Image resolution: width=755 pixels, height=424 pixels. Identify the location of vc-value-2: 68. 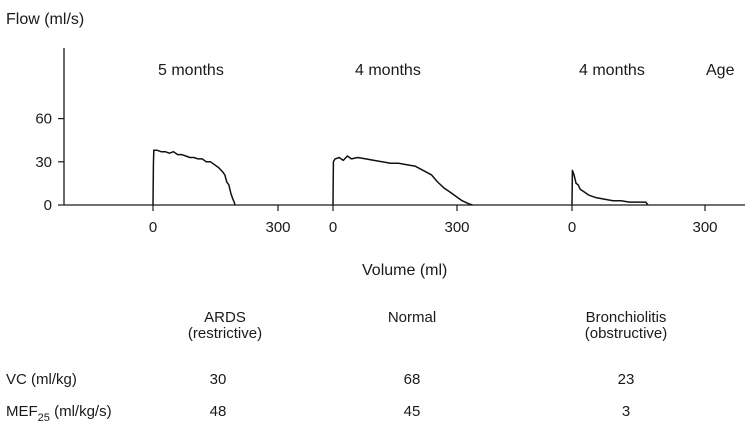
(412, 379).